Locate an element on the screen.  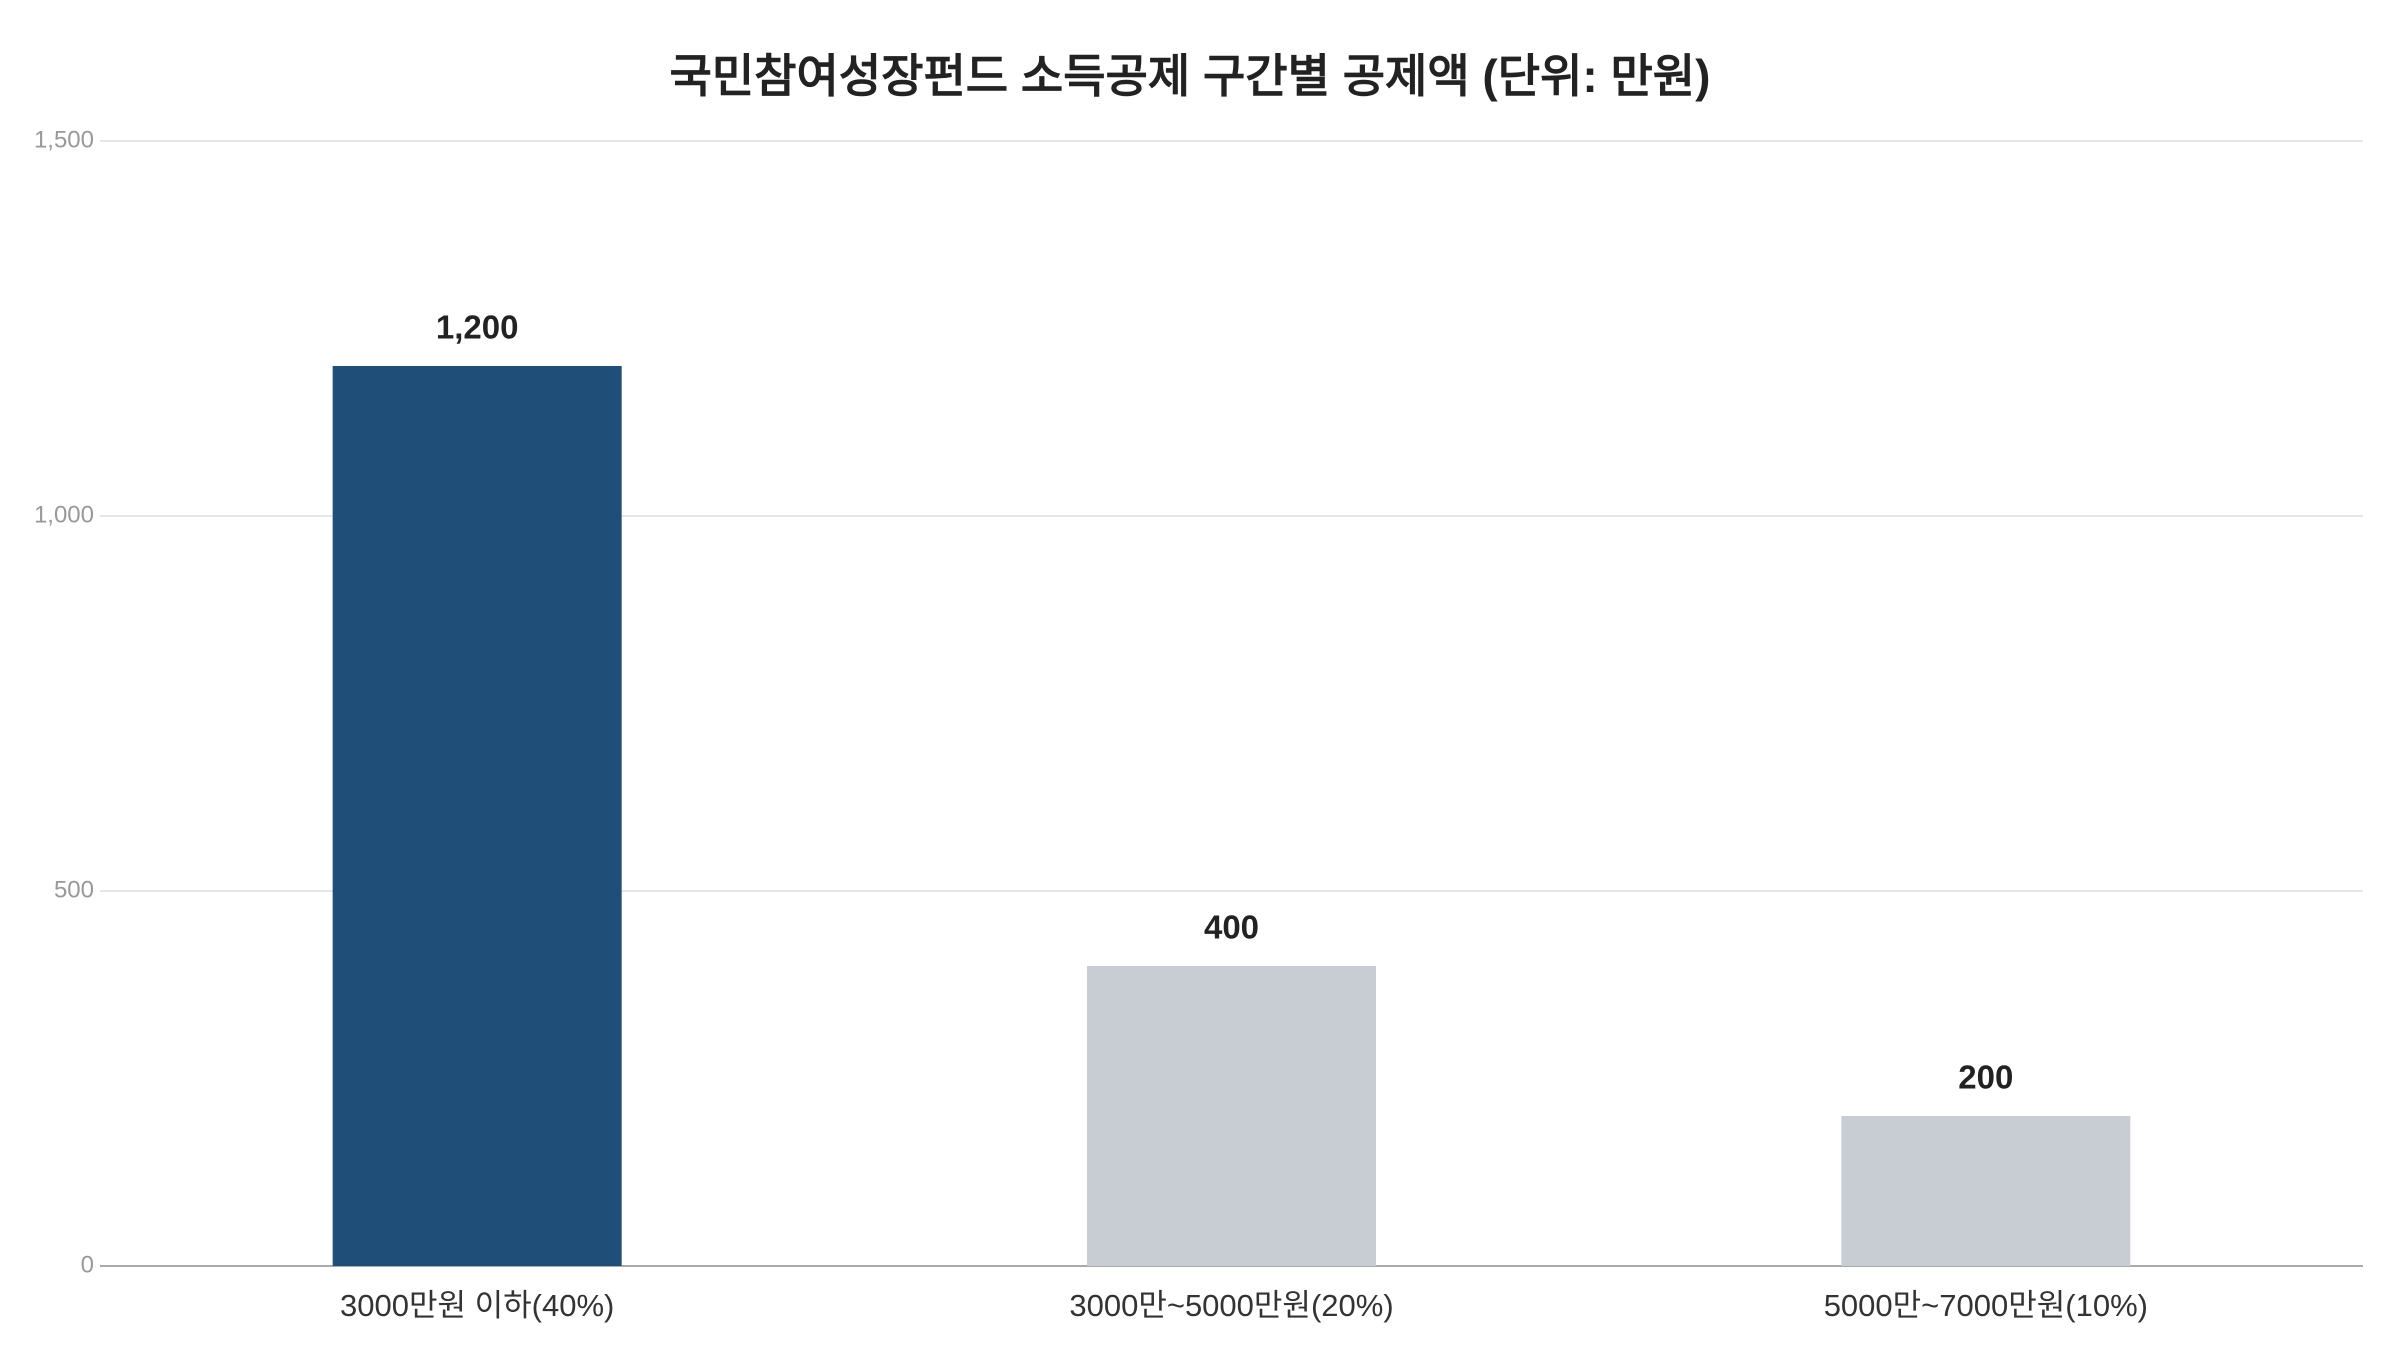
value-label: 400 is located at coordinates (1231, 927).